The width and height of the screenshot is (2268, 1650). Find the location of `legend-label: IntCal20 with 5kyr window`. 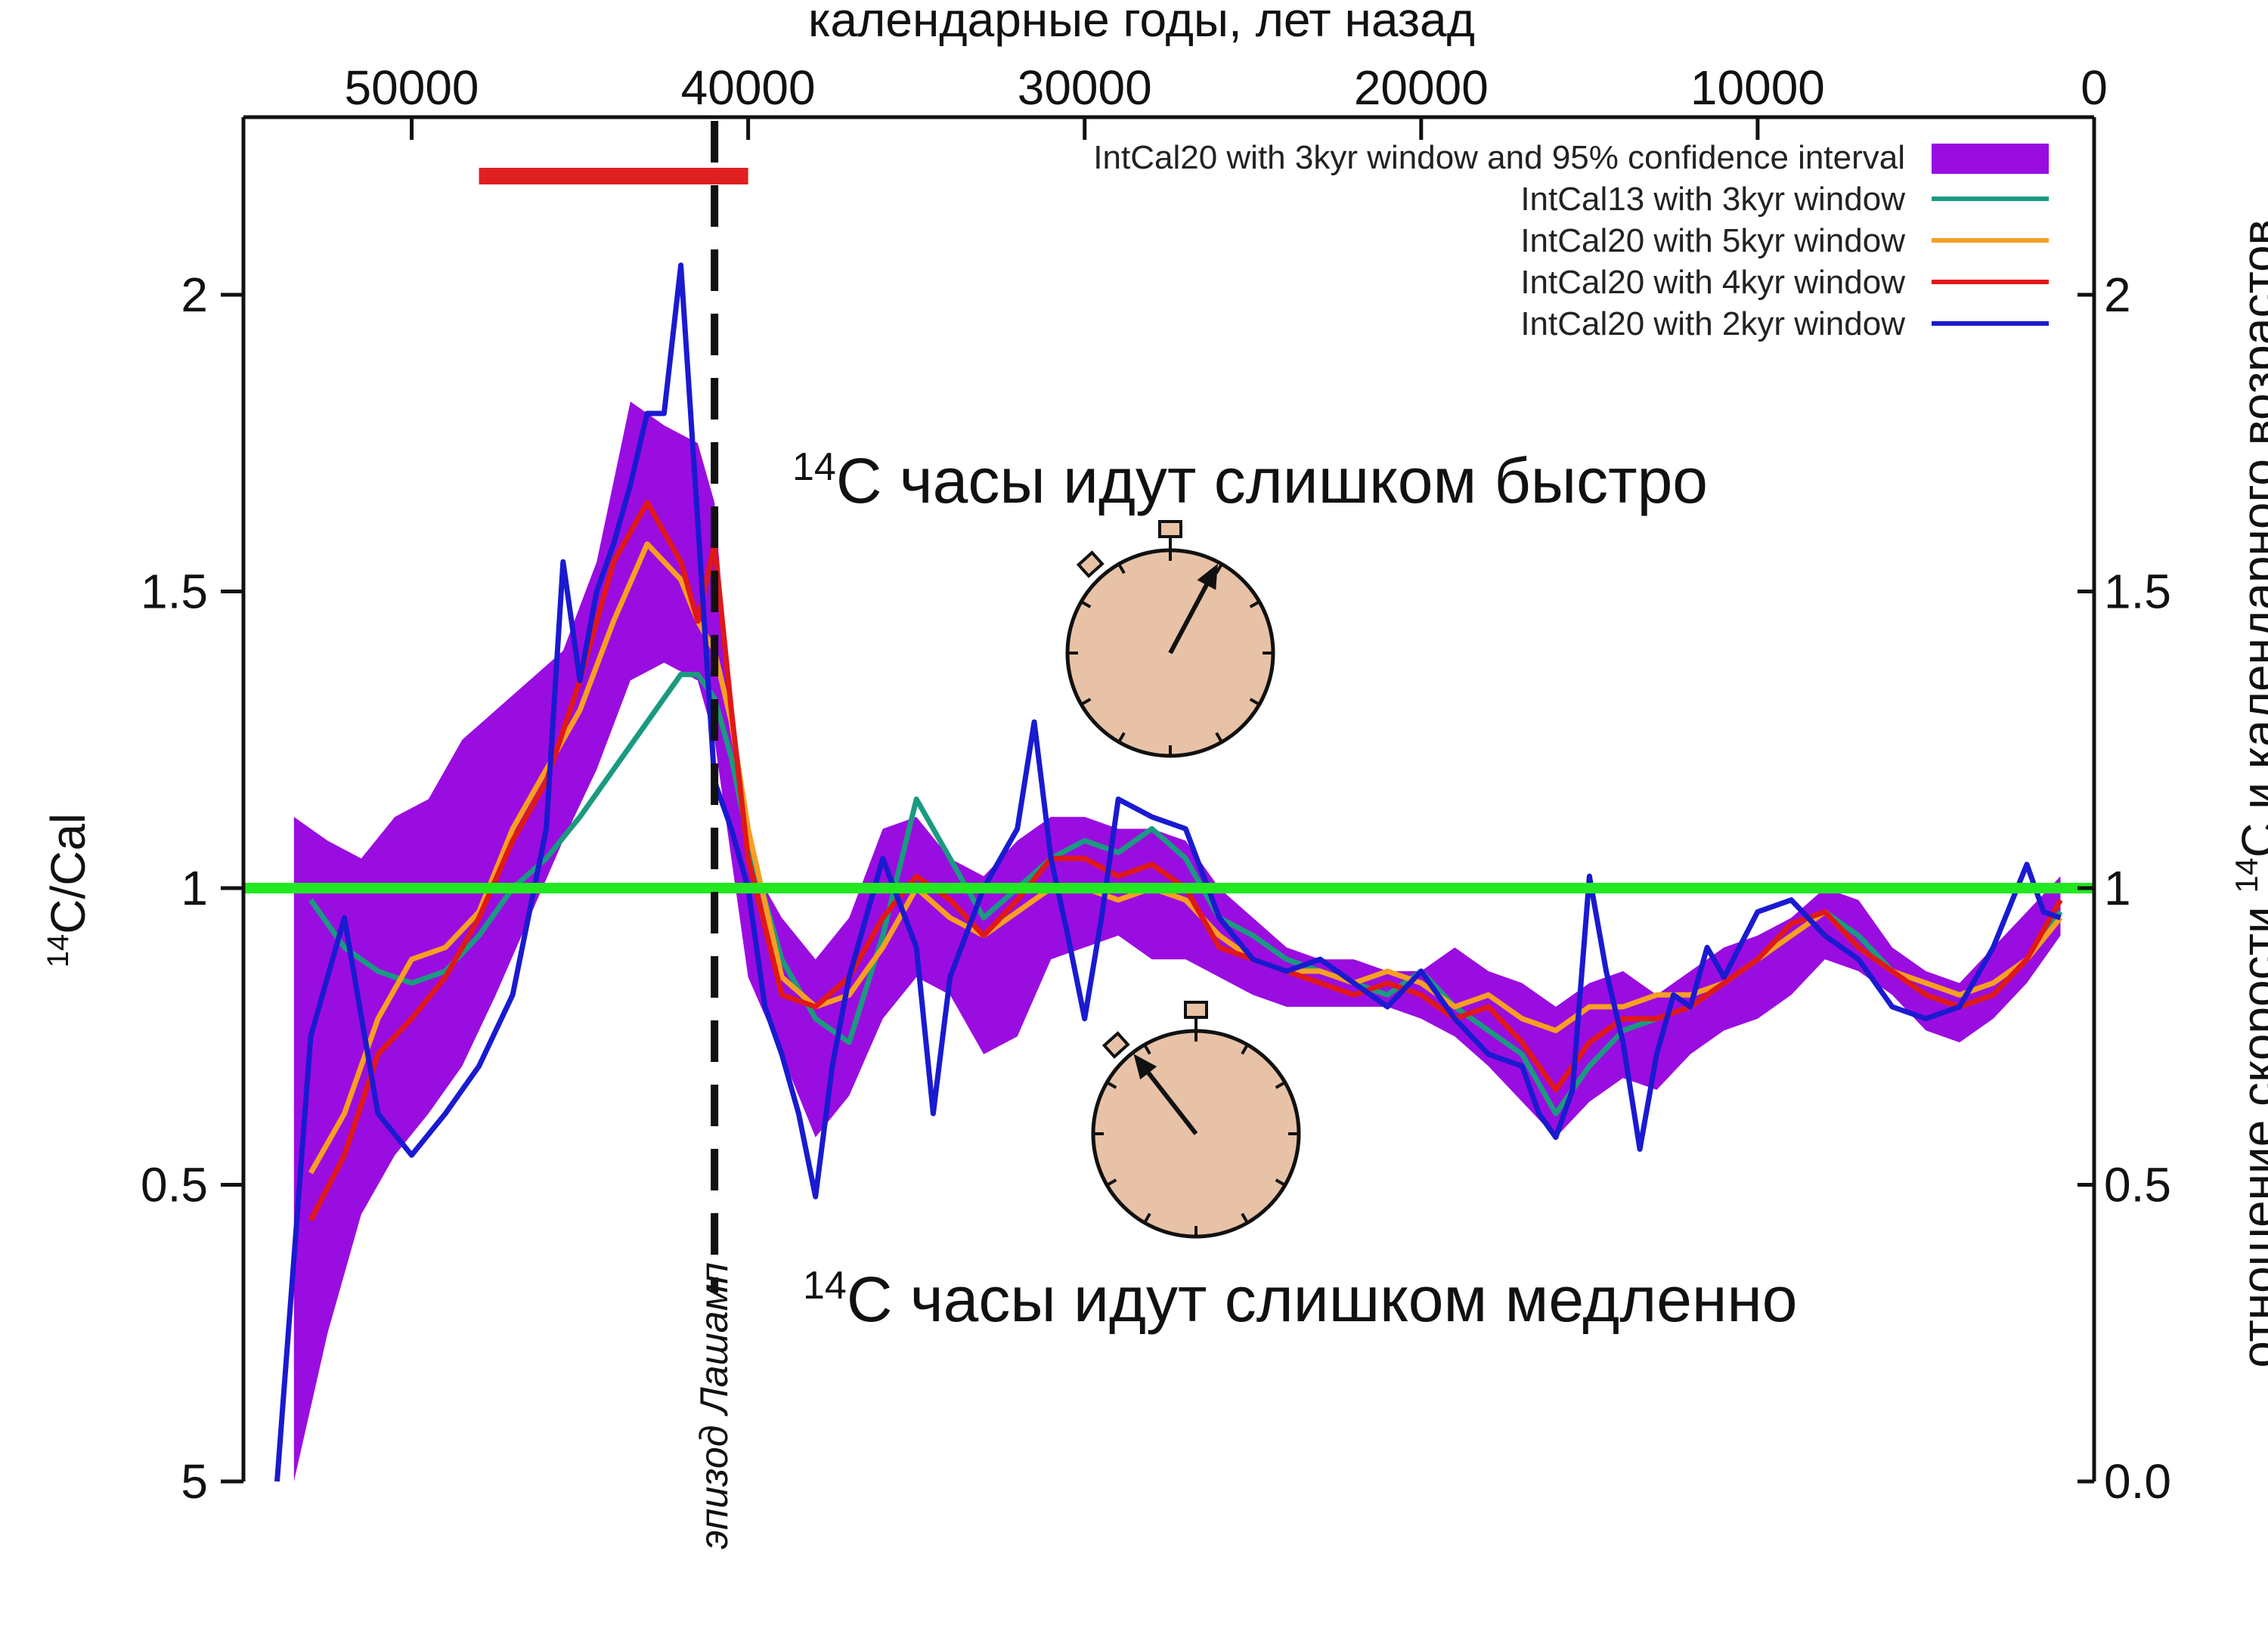

legend-label: IntCal20 with 5kyr window is located at coordinates (1712, 240).